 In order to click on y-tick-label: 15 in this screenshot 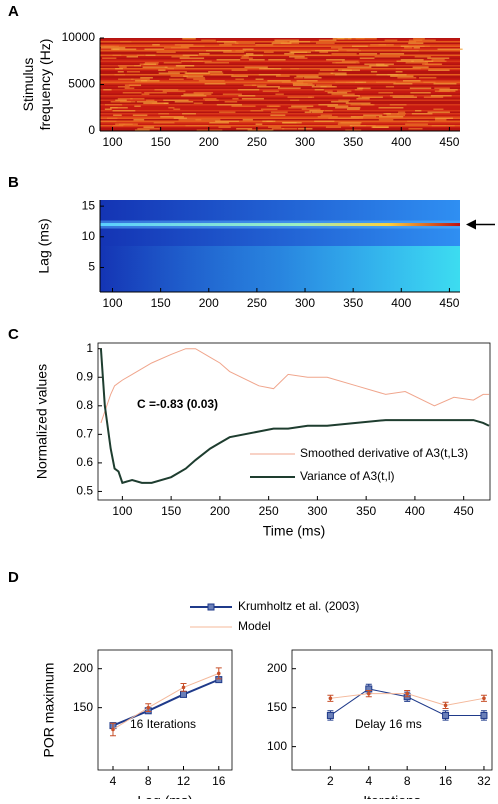, I will do `click(89, 205)`.